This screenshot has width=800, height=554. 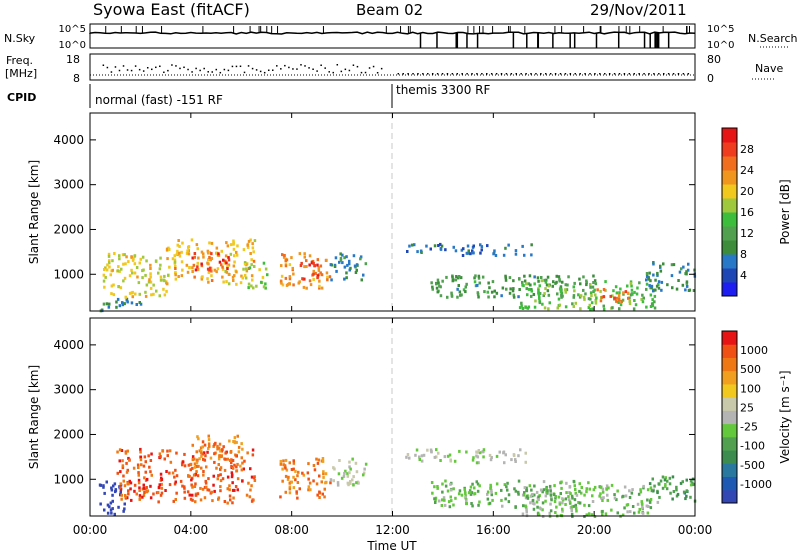 I want to click on y-tick-label: 4000, so click(x=68, y=140).